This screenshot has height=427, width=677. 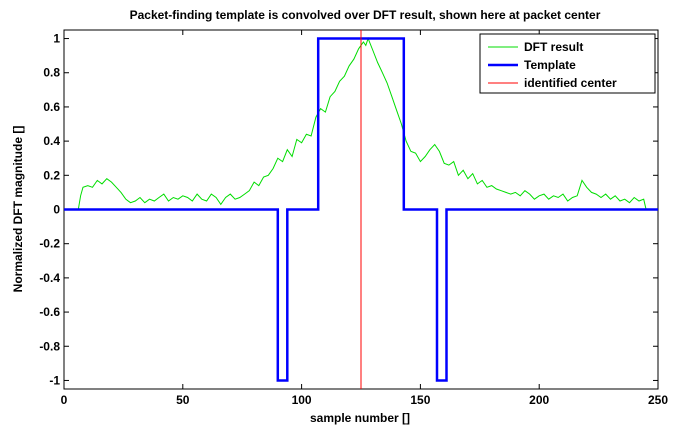 What do you see at coordinates (51, 73) in the screenshot?
I see `y-tick-label: 0.8` at bounding box center [51, 73].